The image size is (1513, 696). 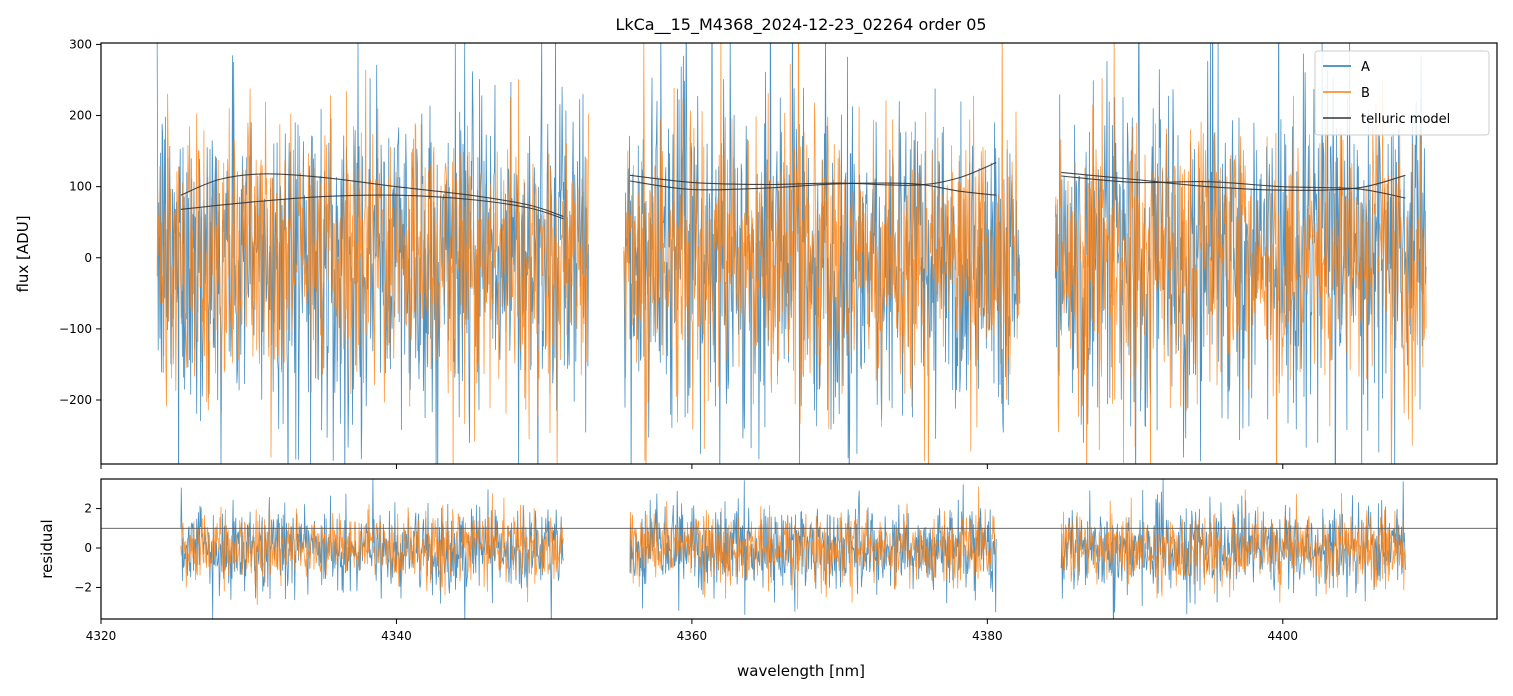 I want to click on legend-label-2: B, so click(x=1365, y=93).